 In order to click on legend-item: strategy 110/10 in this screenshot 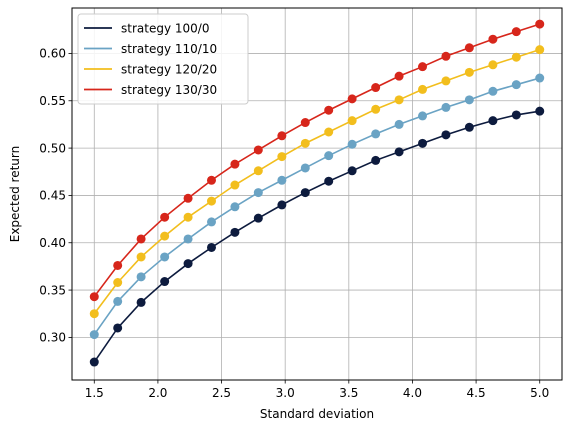, I will do `click(150, 49)`.